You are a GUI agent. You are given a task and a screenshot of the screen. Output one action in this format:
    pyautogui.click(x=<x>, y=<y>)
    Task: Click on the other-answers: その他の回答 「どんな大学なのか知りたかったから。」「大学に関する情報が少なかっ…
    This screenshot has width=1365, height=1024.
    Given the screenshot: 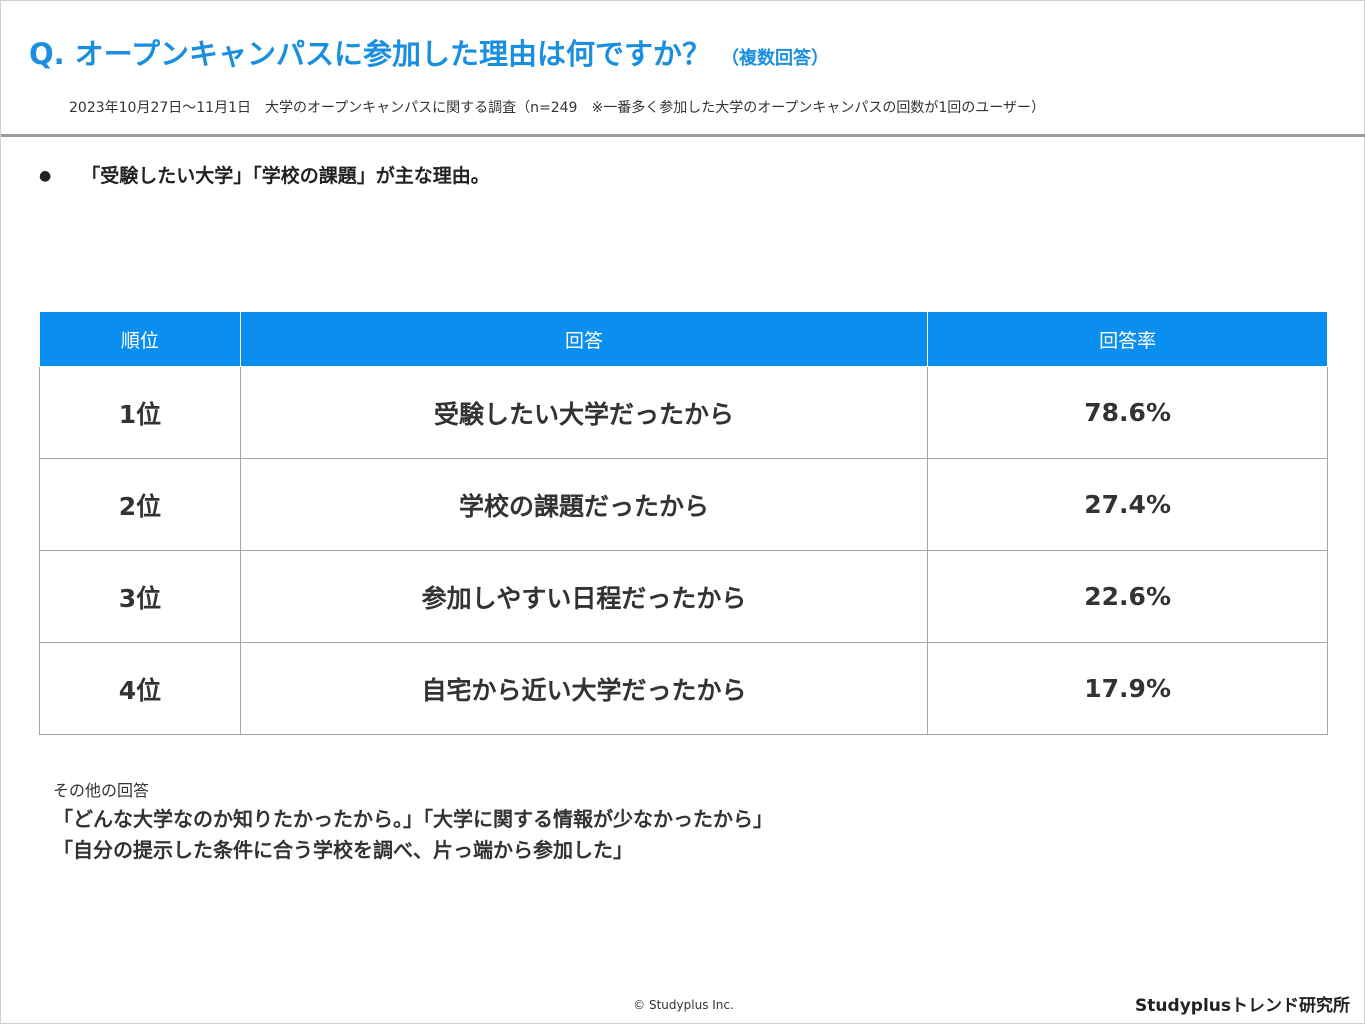 What is the action you would take?
    pyautogui.click(x=413, y=820)
    